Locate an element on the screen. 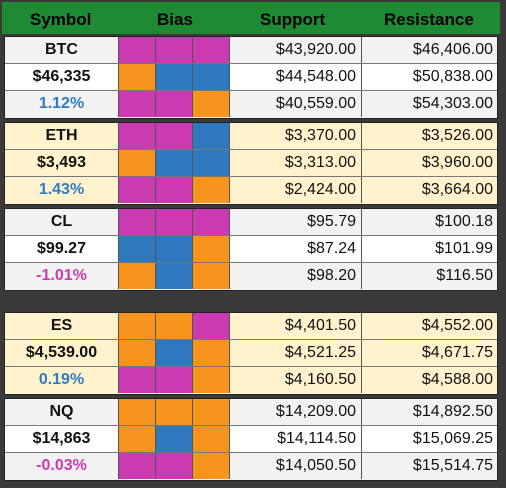  table-row: $46,335 $44,548.00 $50,838.00 is located at coordinates (251, 77).